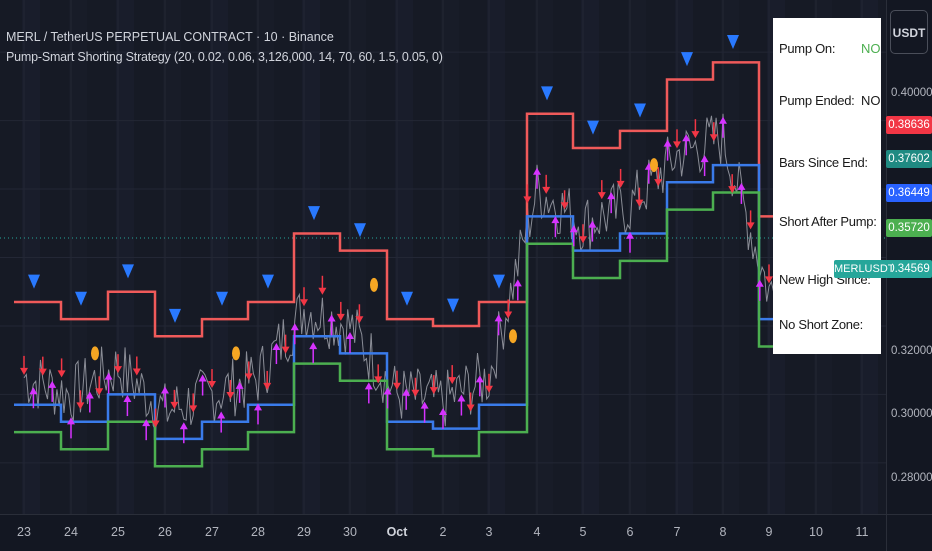  What do you see at coordinates (583, 532) in the screenshot?
I see `time-label-5: 5` at bounding box center [583, 532].